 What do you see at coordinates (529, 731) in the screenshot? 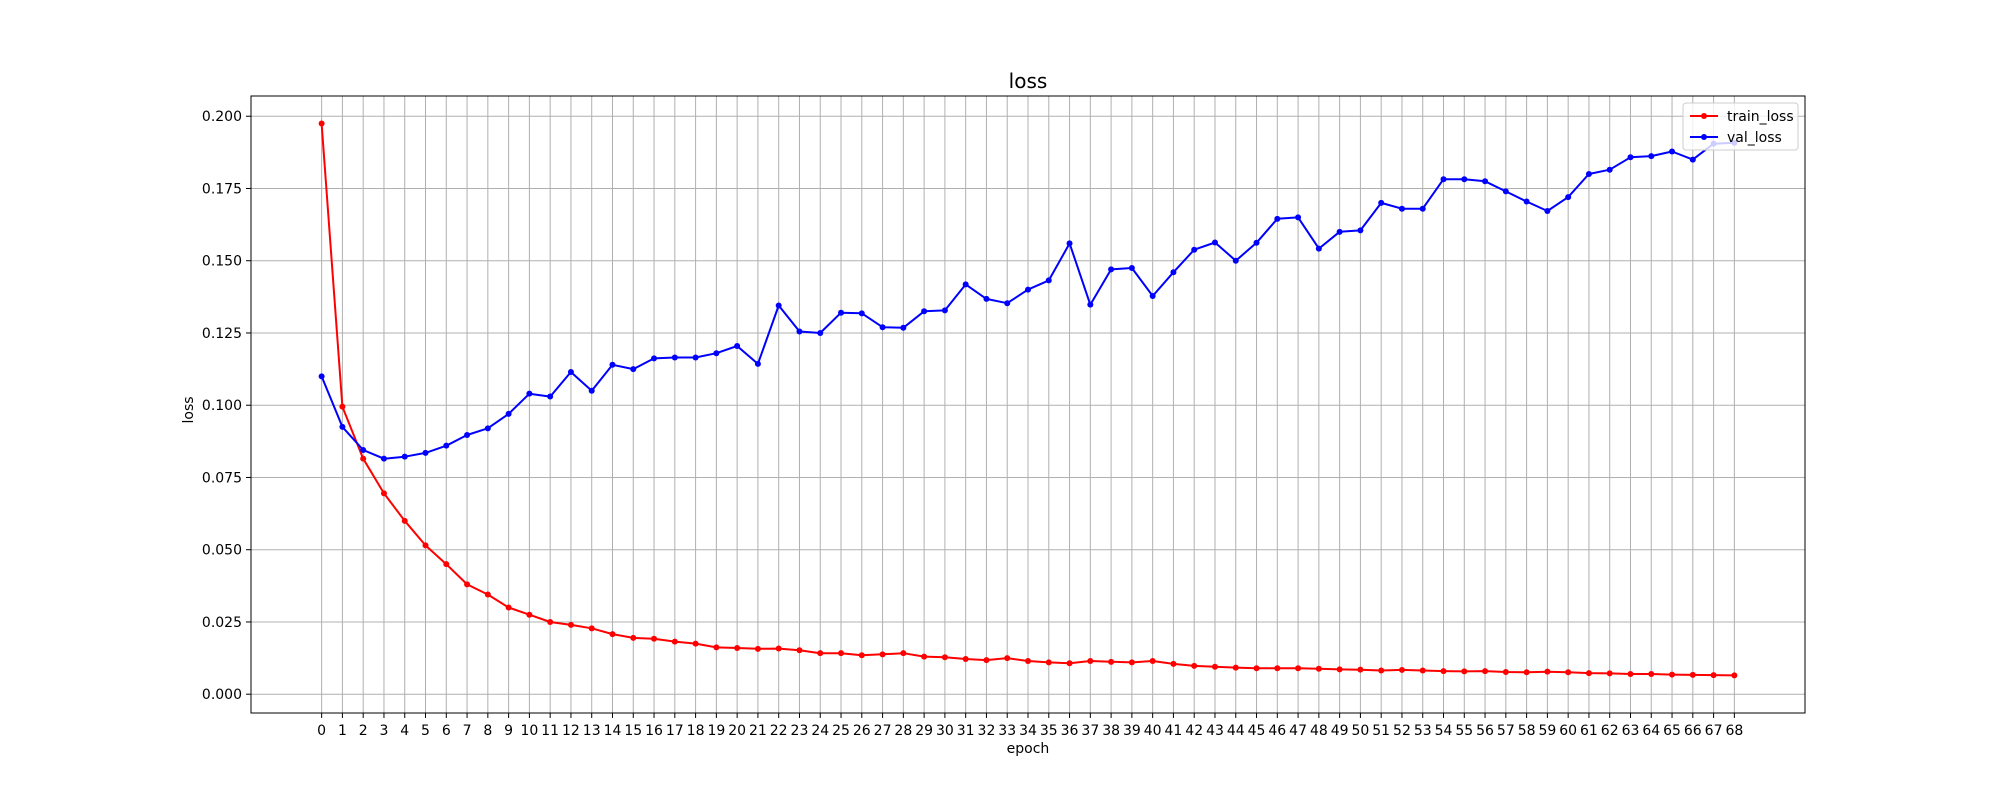
I see `x-tick-label: 10` at bounding box center [529, 731].